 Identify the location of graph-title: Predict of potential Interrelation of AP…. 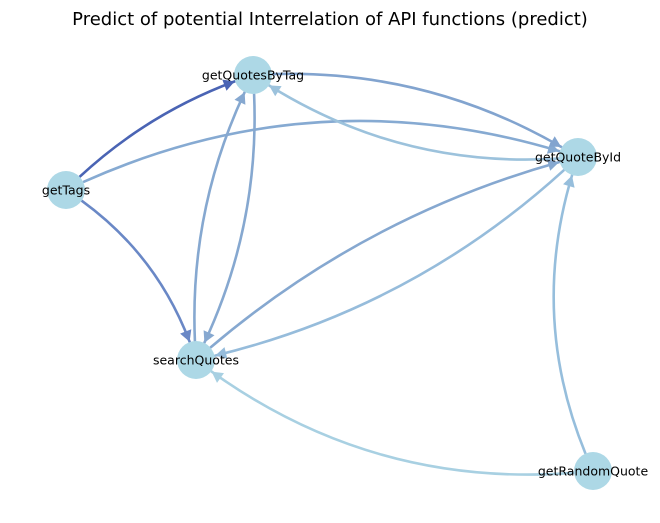
(330, 19).